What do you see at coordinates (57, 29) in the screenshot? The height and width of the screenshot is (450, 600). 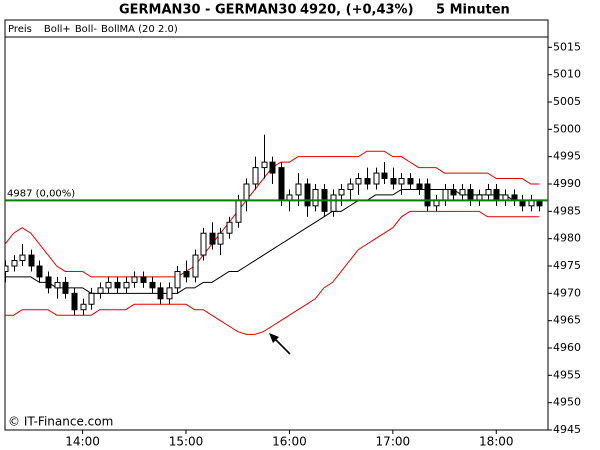 I see `legend-entry: Boll+` at bounding box center [57, 29].